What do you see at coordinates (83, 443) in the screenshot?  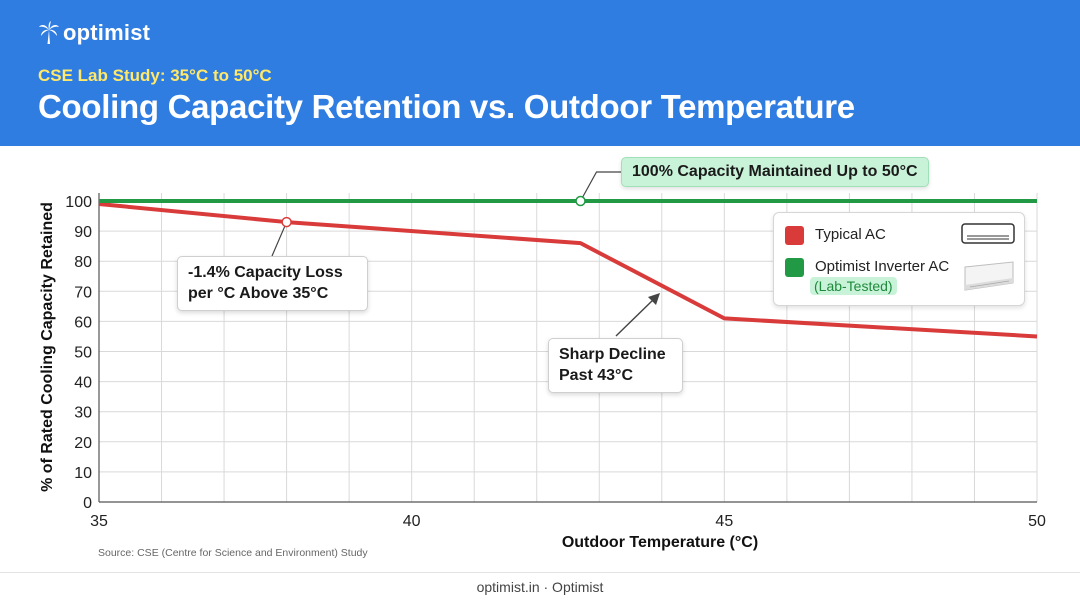 I see `y-tick-label: 20` at bounding box center [83, 443].